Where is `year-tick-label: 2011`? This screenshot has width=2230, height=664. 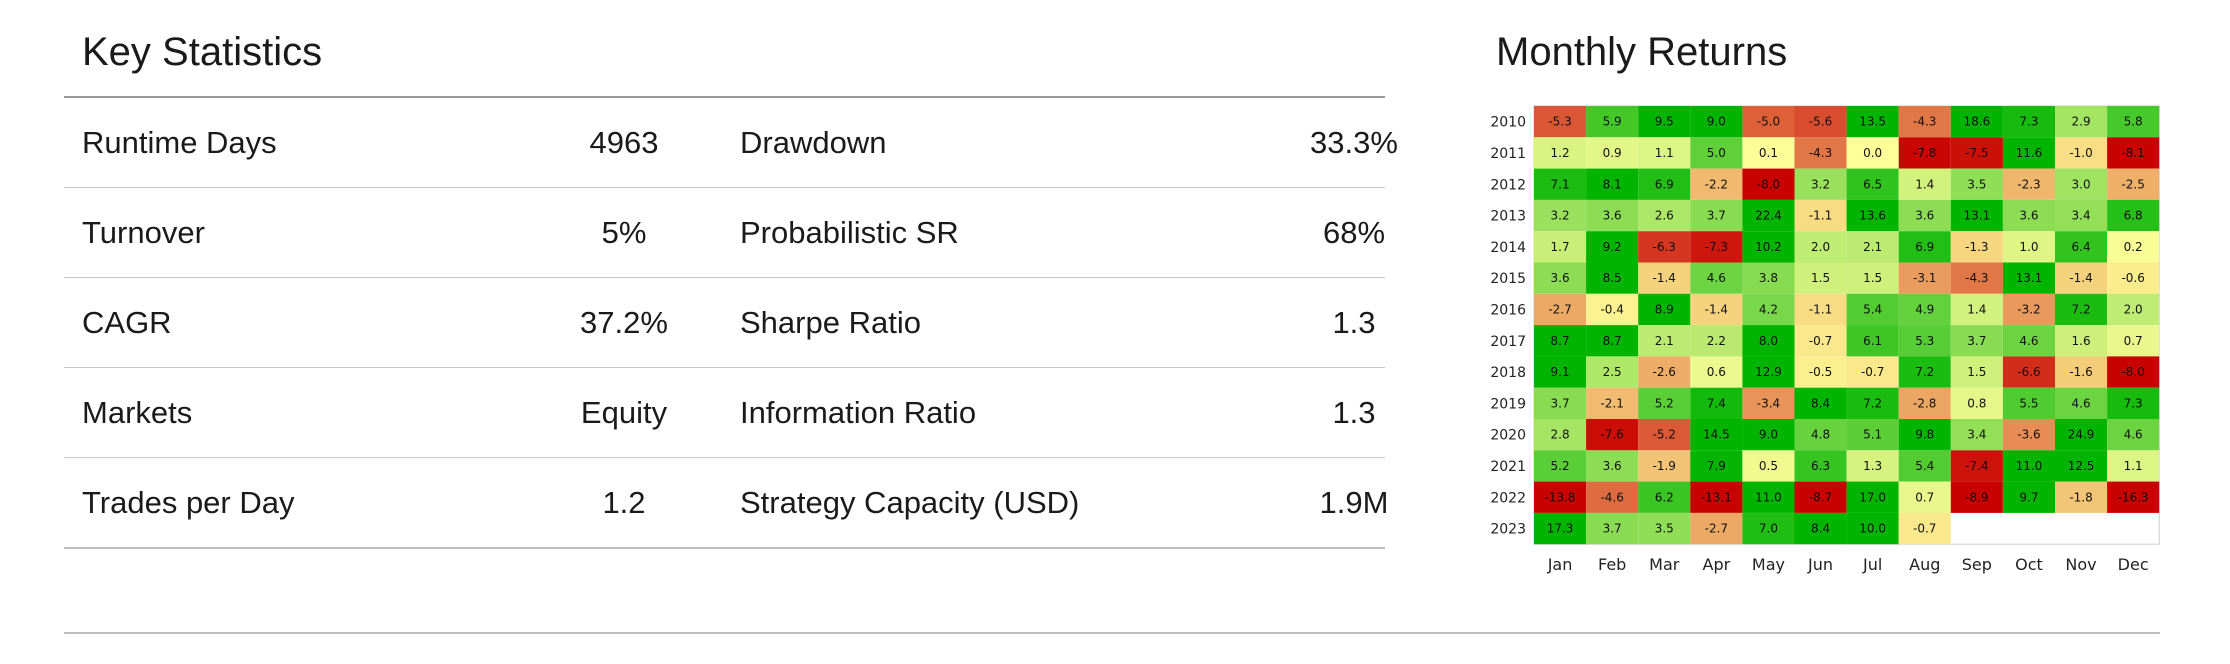 year-tick-label: 2011 is located at coordinates (1508, 154).